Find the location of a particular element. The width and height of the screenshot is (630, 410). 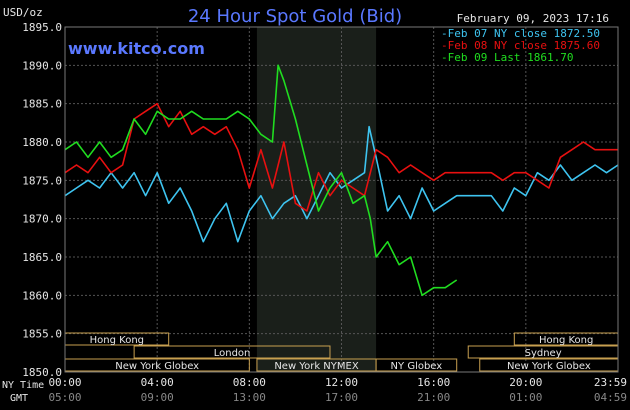

y-tick-label: 1890.0 is located at coordinates (42, 65).